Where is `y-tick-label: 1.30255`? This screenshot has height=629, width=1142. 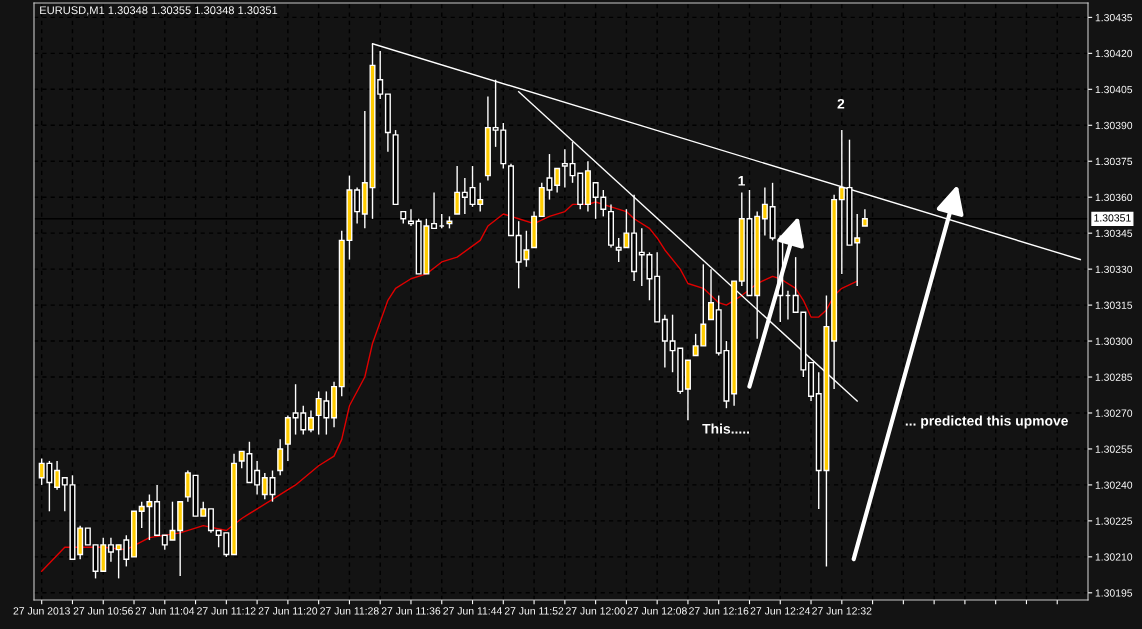
y-tick-label: 1.30255 is located at coordinates (1114, 449).